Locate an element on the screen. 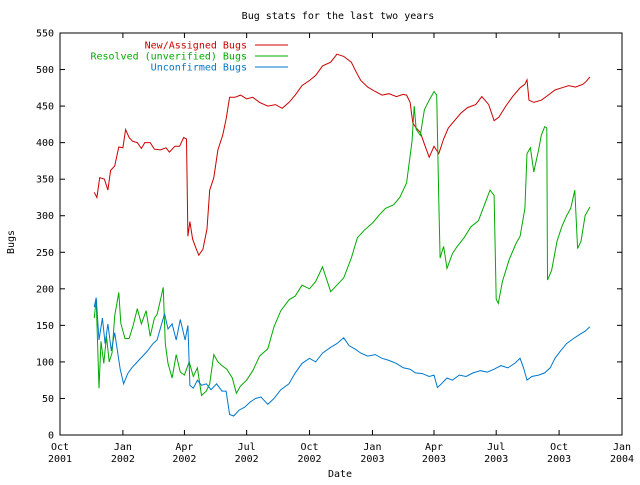 This screenshot has height=485, width=640. y-tick-label: 500 is located at coordinates (45, 70).